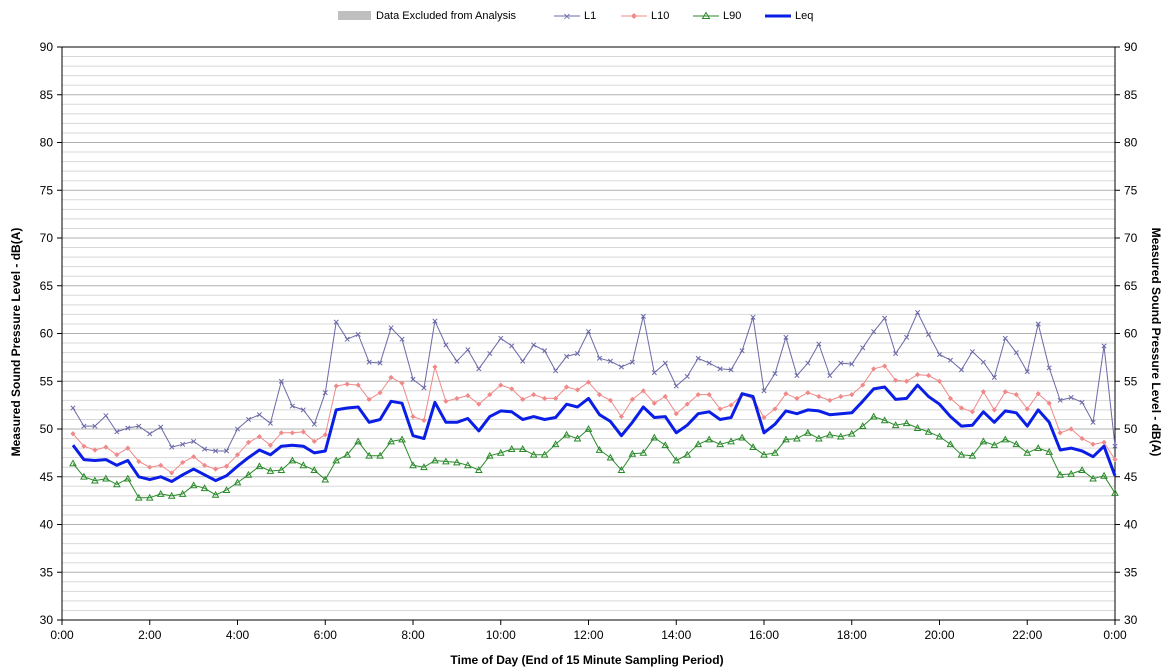  Describe the element at coordinates (47, 572) in the screenshot. I see `y-tick-label-left: 35` at that location.